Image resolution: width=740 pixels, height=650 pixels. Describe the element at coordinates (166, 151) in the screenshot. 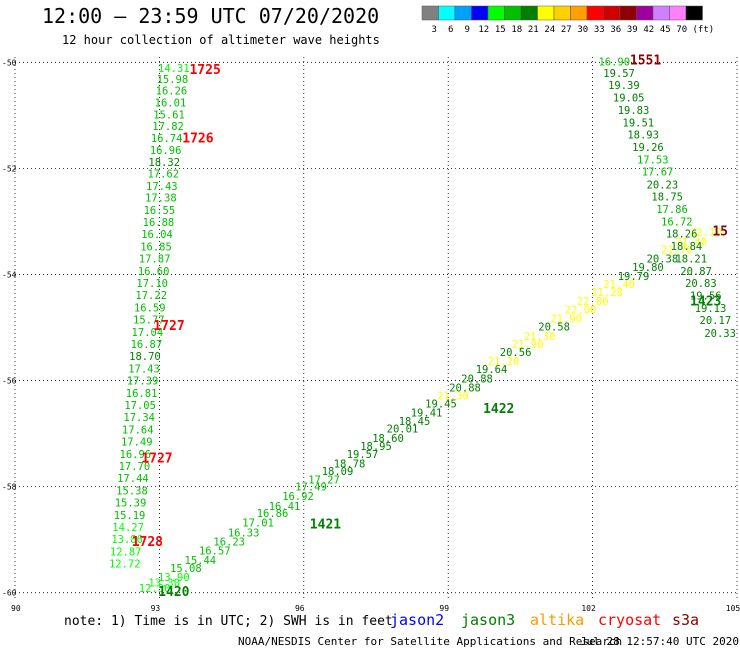

I see `wave-height-label: 16.96` at that location.